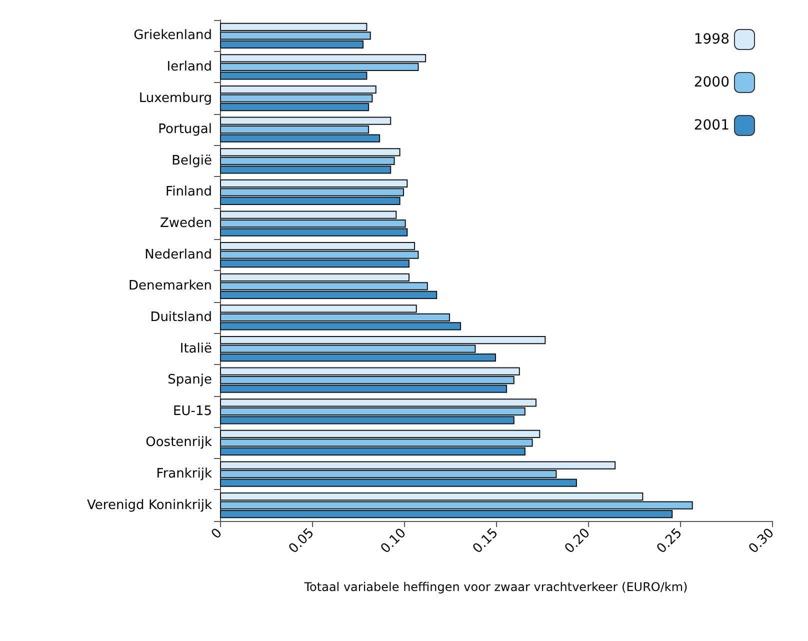 The image size is (808, 641). Describe the element at coordinates (189, 66) in the screenshot. I see `y-tick-label: Ierland` at that location.